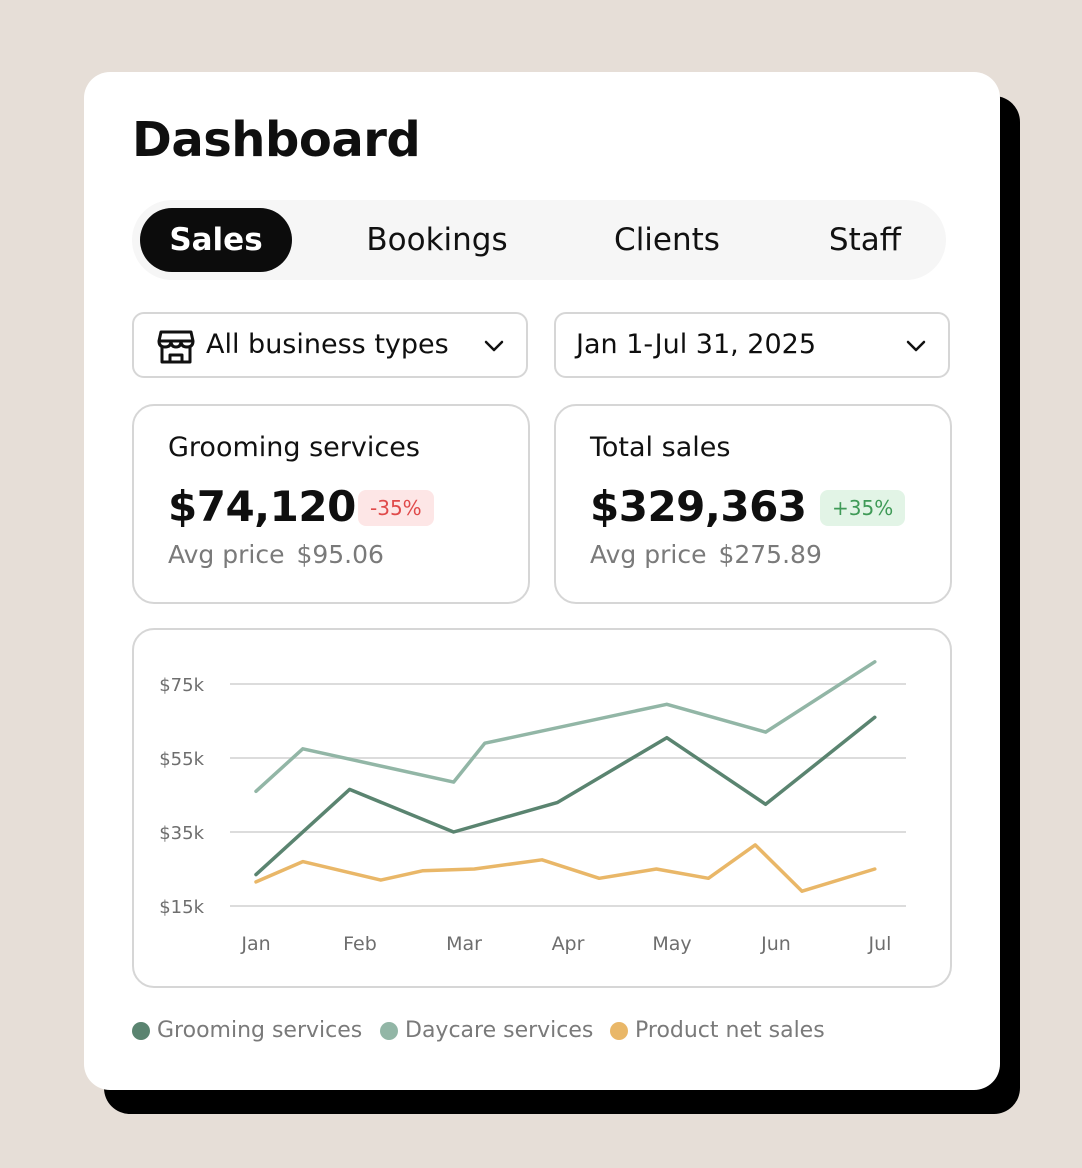  What do you see at coordinates (216, 240) in the screenshot?
I see `tab-sales: Sales` at bounding box center [216, 240].